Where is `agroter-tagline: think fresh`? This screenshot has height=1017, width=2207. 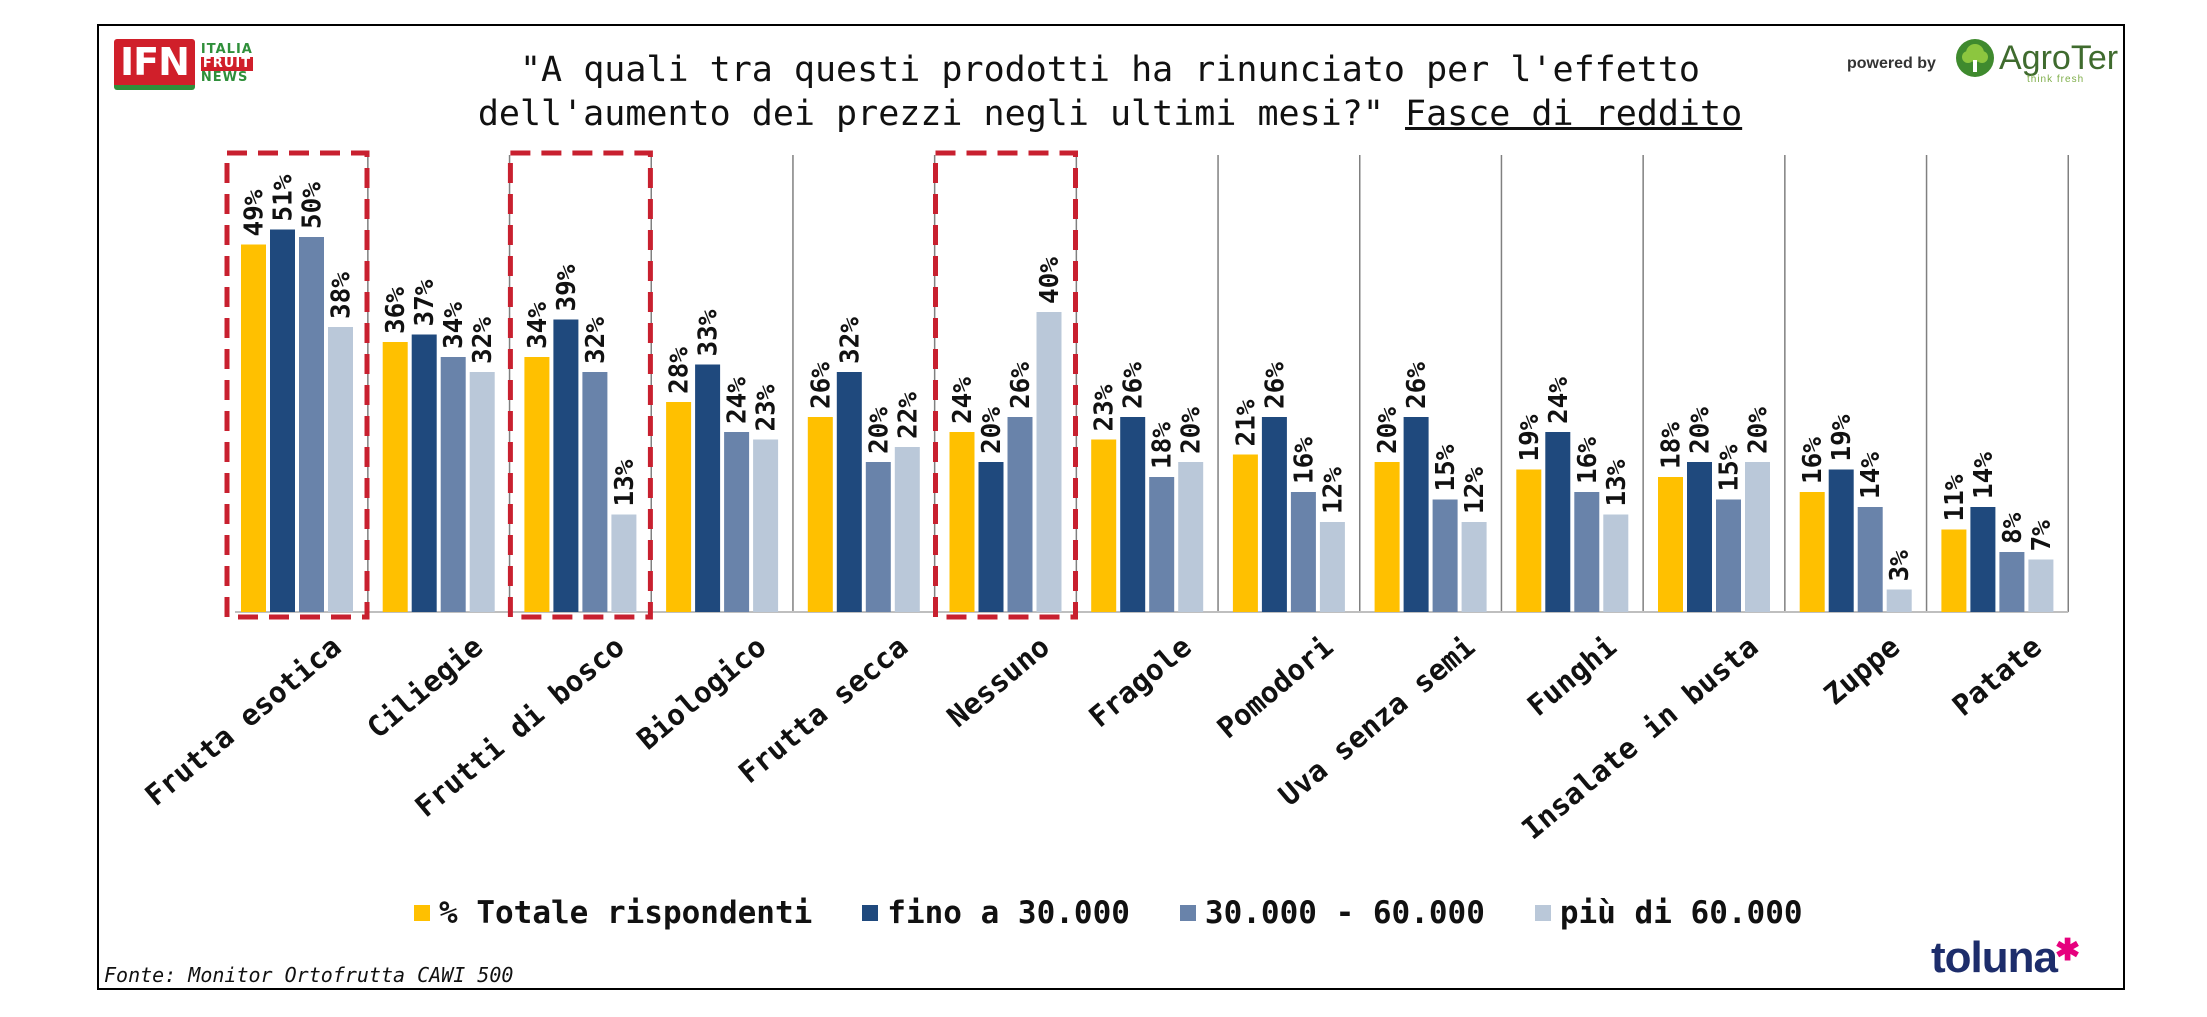
agroter-tagline: think fresh is located at coordinates (2056, 79).